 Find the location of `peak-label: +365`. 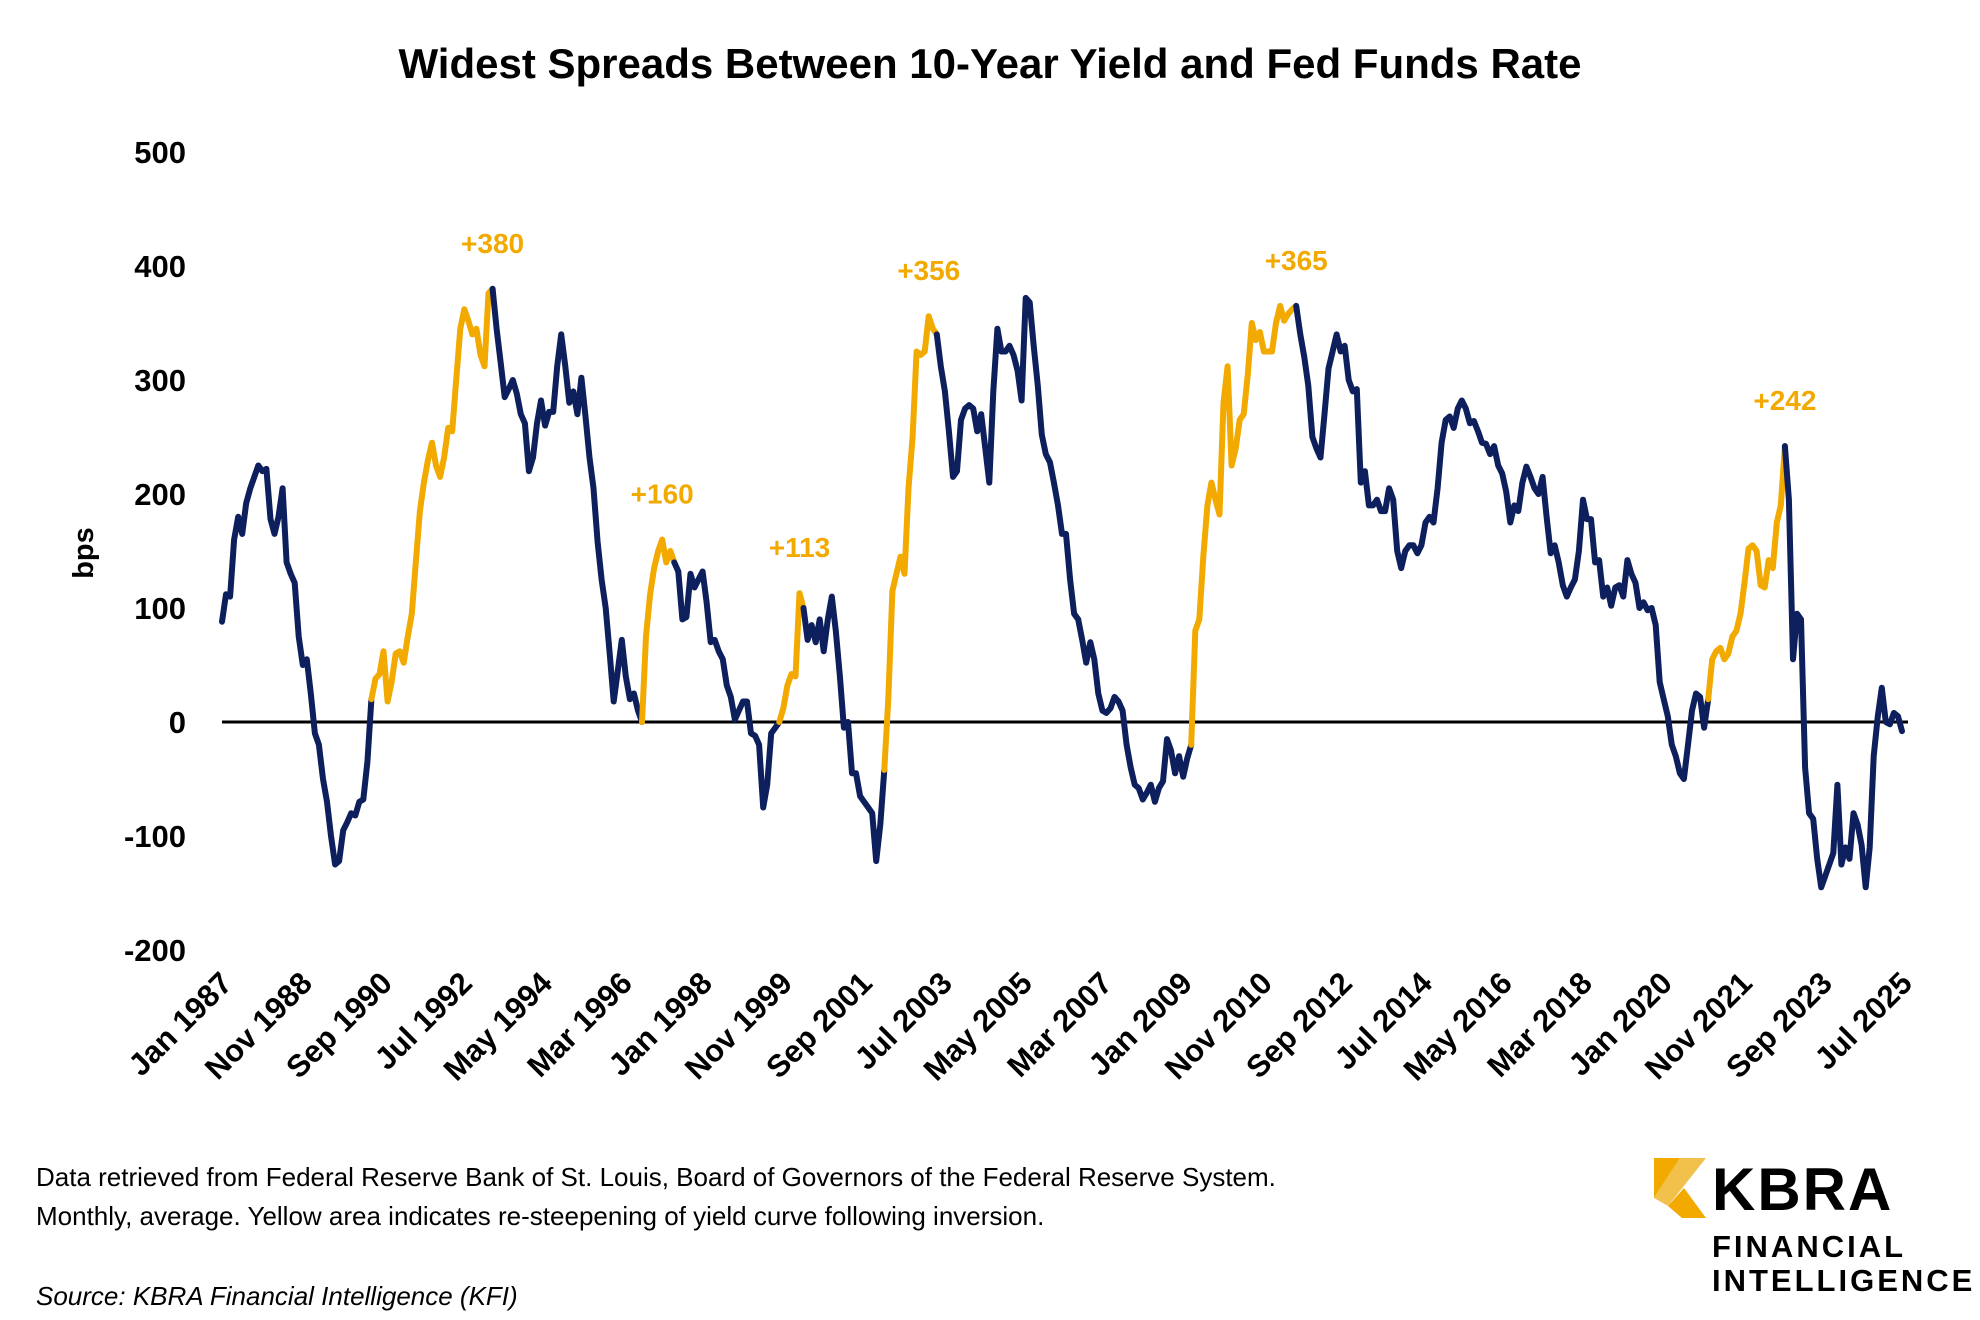

peak-label: +365 is located at coordinates (1296, 260).